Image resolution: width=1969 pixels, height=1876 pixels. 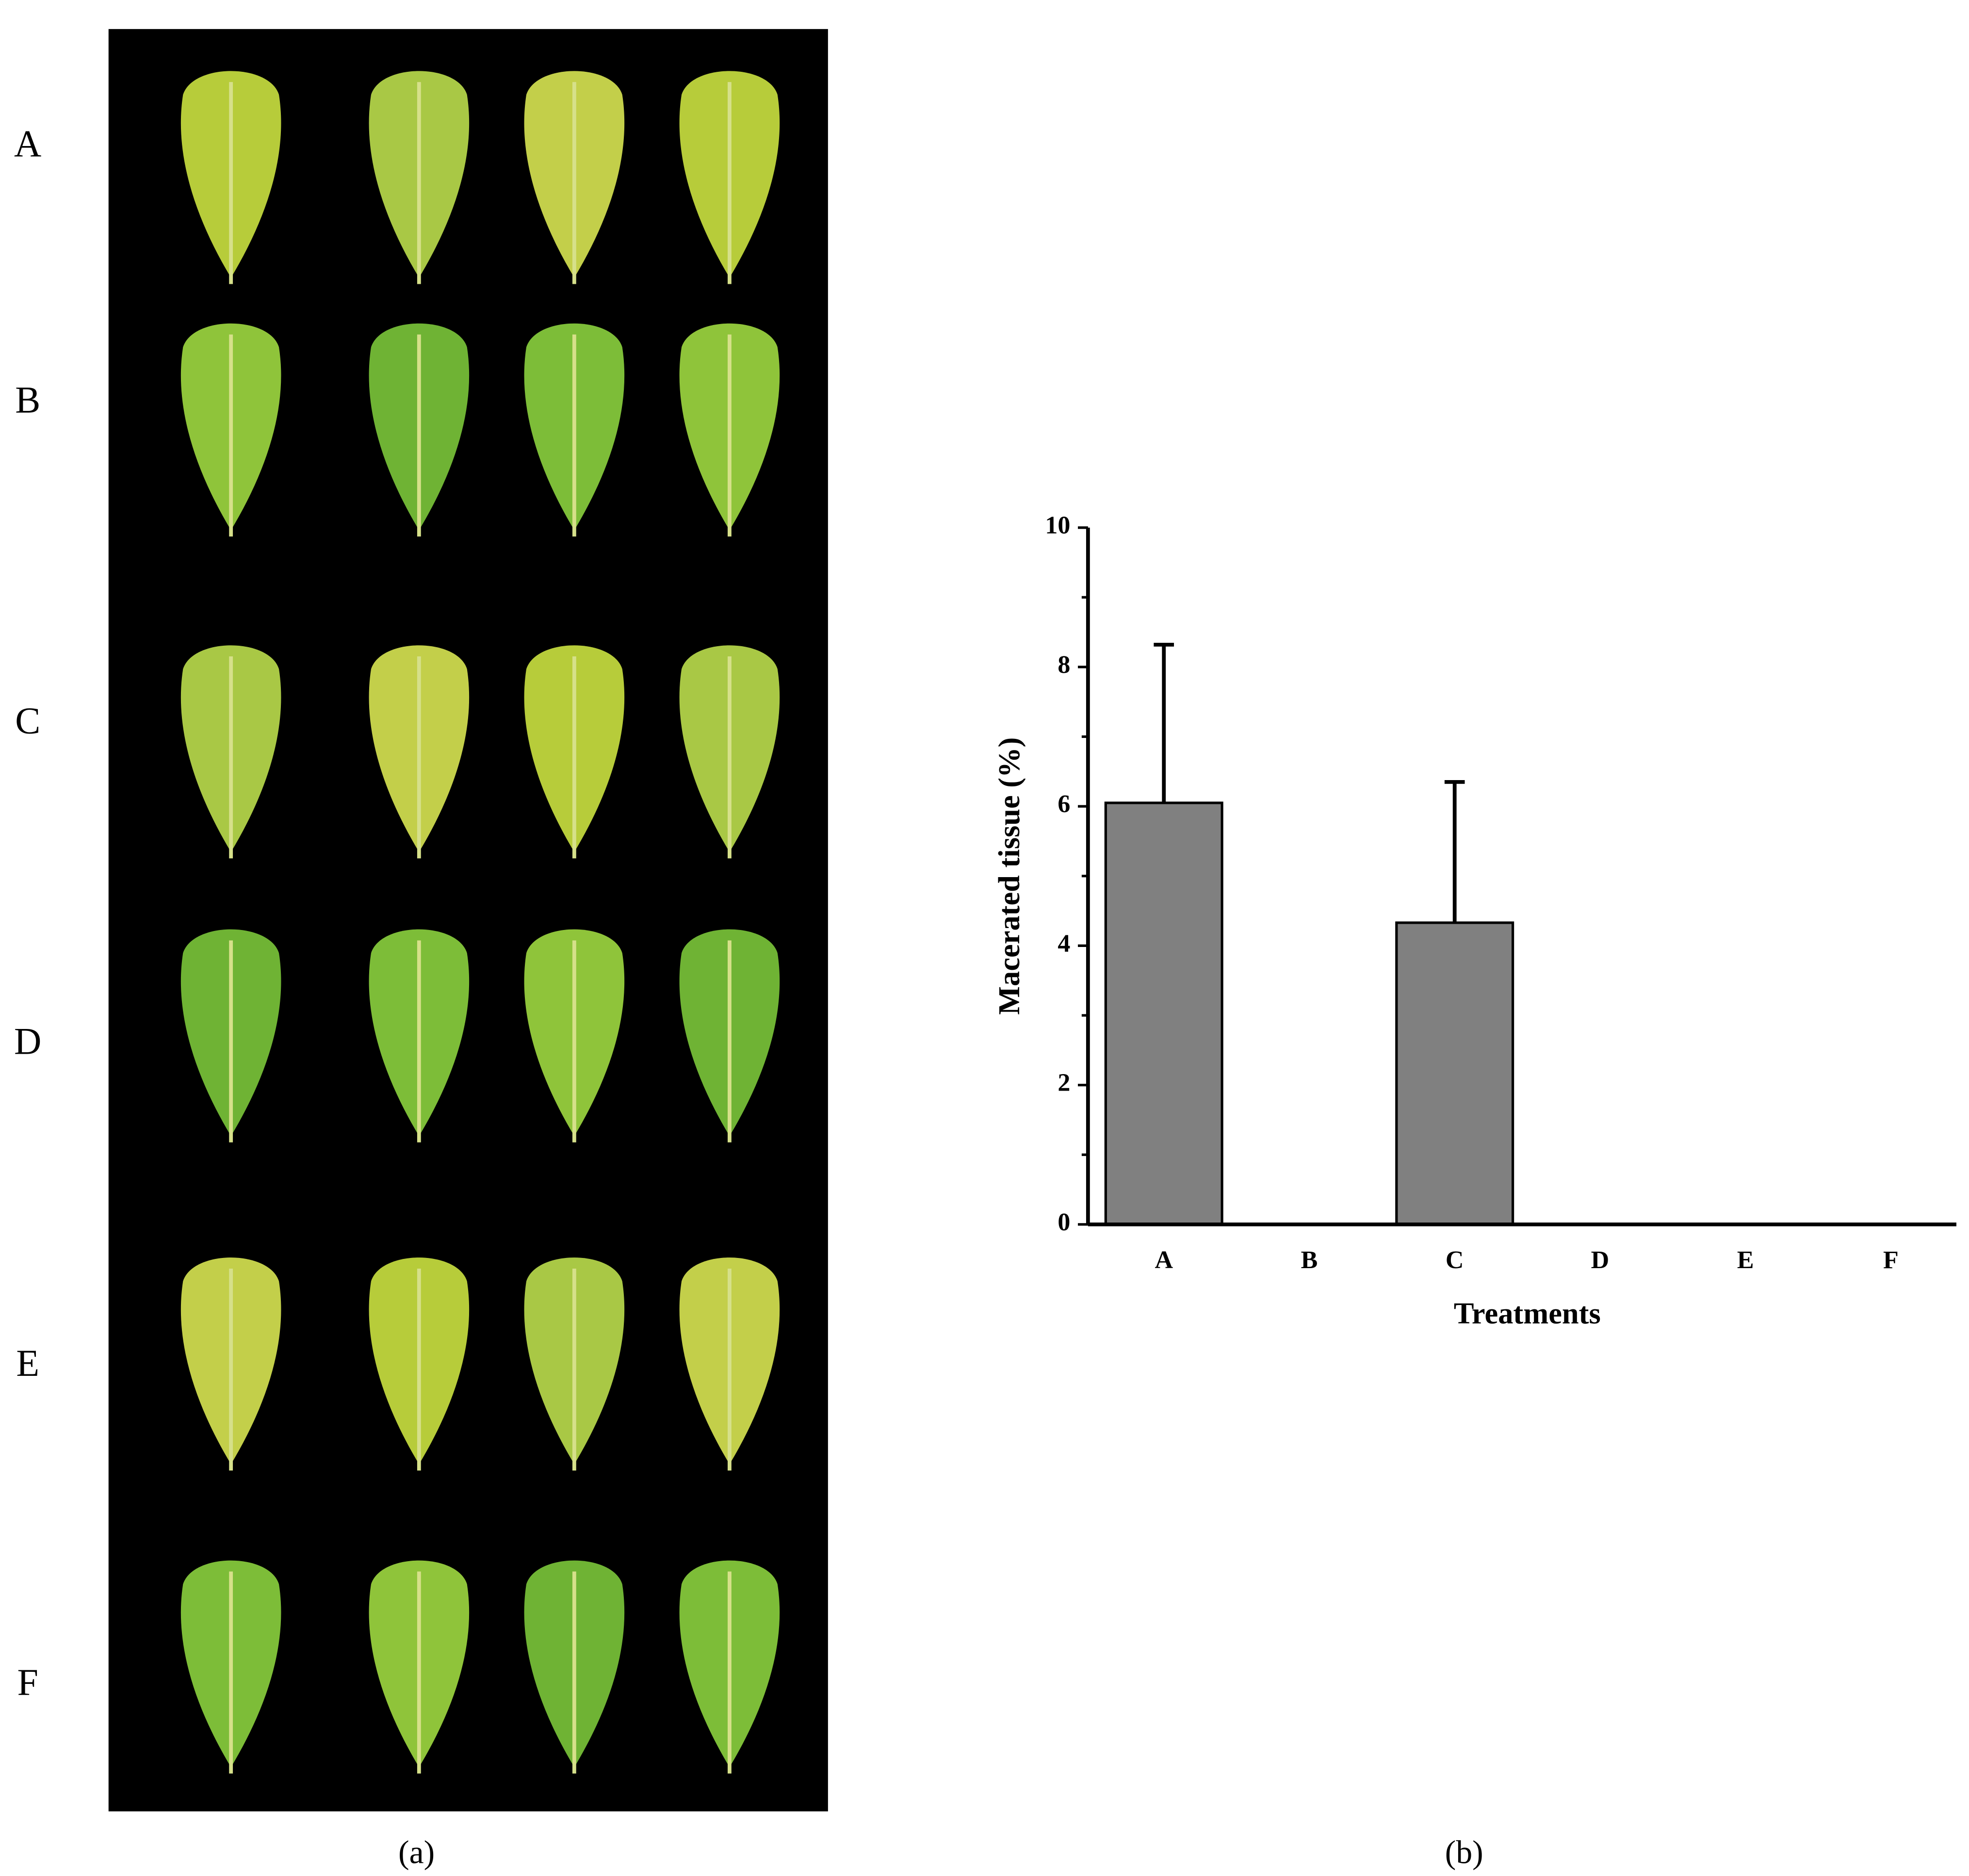 What do you see at coordinates (1009, 876) in the screenshot?
I see `y-axis-label: Macerated tissue (%)` at bounding box center [1009, 876].